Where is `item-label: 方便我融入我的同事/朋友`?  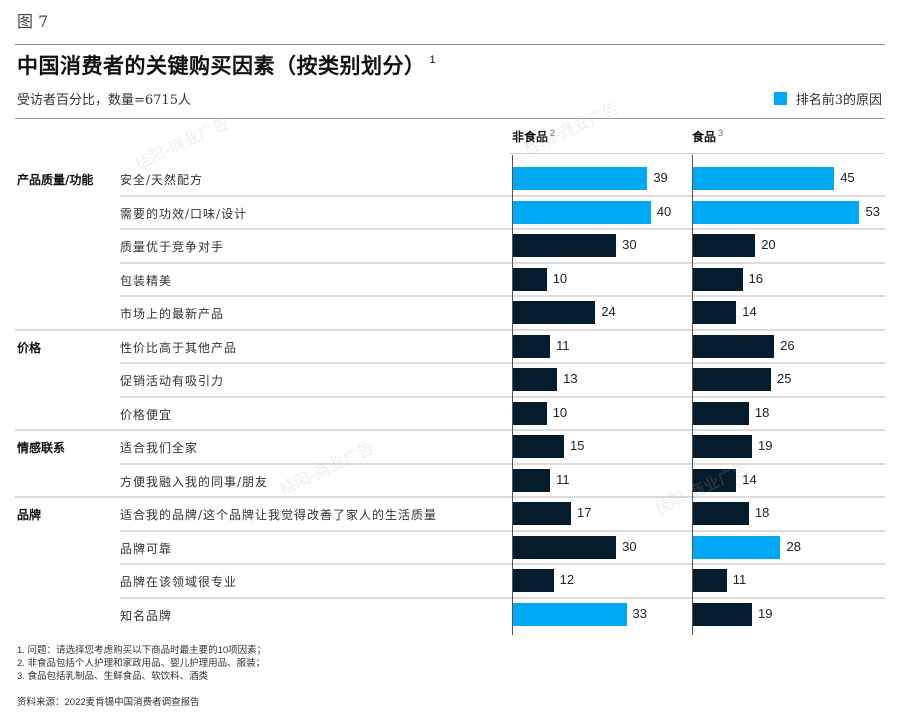
item-label: 方便我融入我的同事/朋友 is located at coordinates (194, 481).